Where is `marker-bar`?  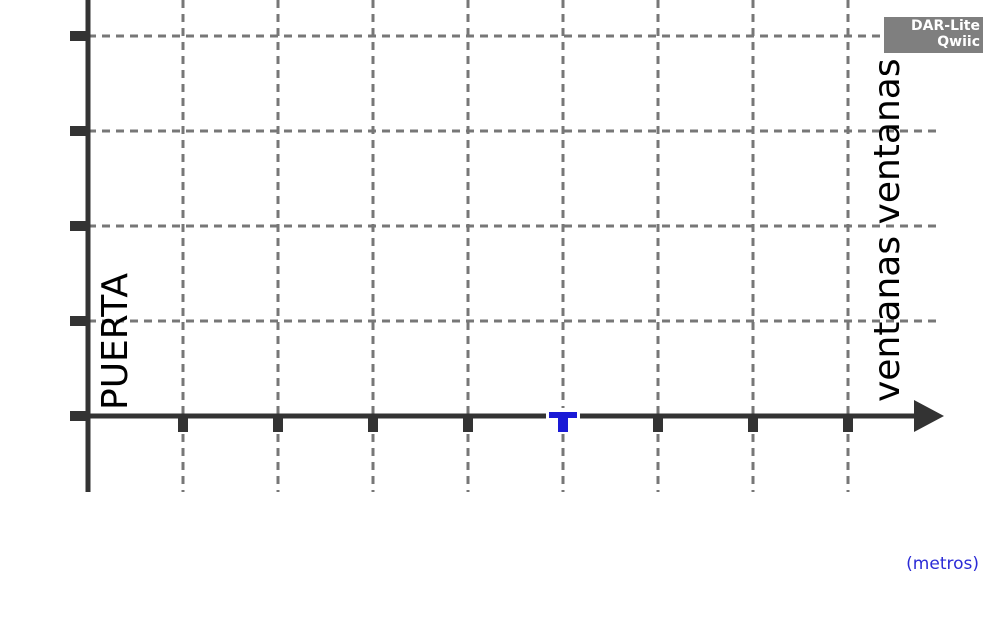 marker-bar is located at coordinates (563, 415).